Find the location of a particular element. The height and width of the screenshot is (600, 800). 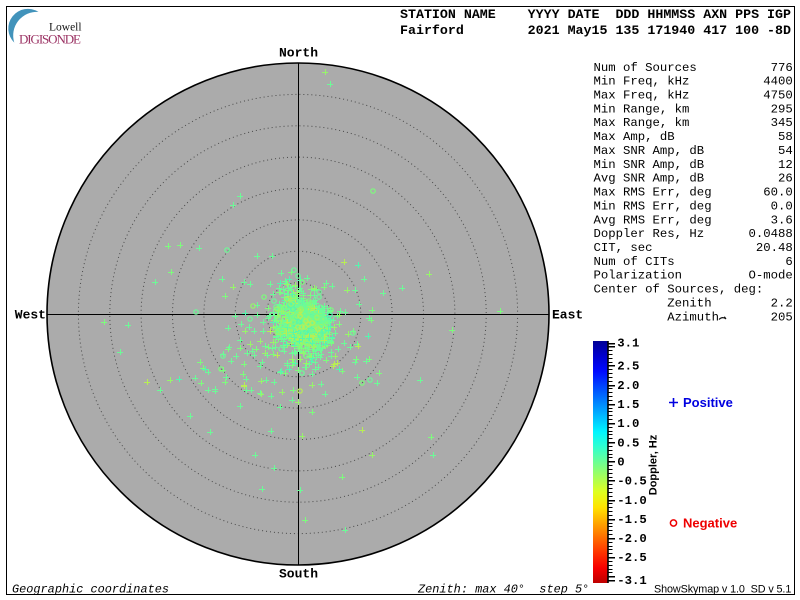

svg-text: North is located at coordinates (298, 53).